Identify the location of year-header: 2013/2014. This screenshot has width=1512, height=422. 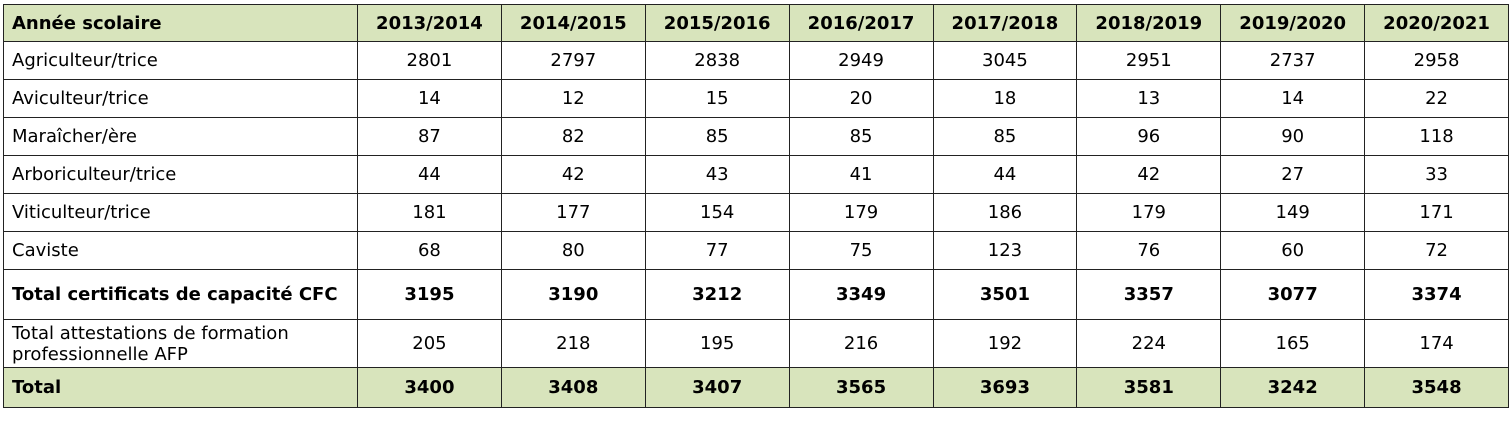
(429, 23).